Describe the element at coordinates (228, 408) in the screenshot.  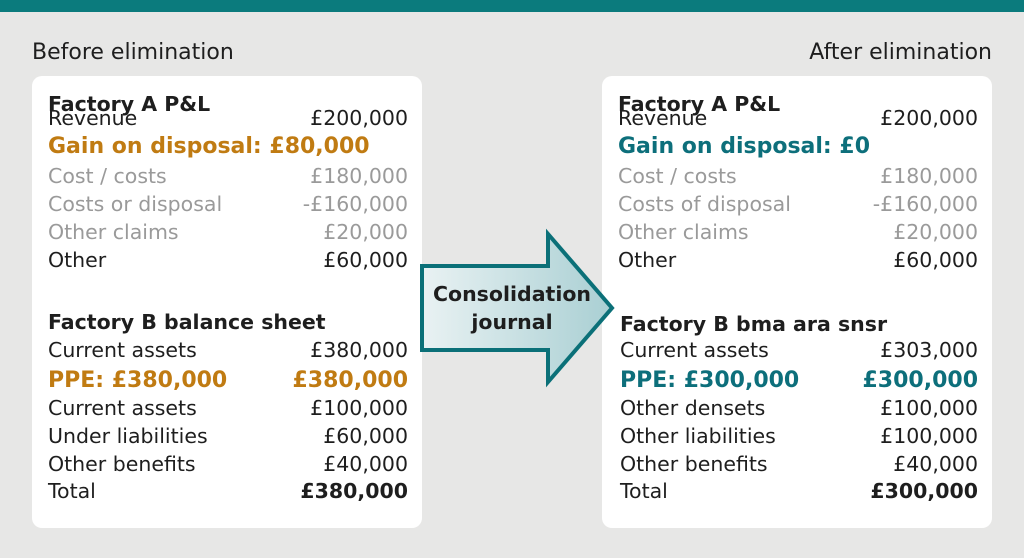
I see `row: Current assets £100,000` at that location.